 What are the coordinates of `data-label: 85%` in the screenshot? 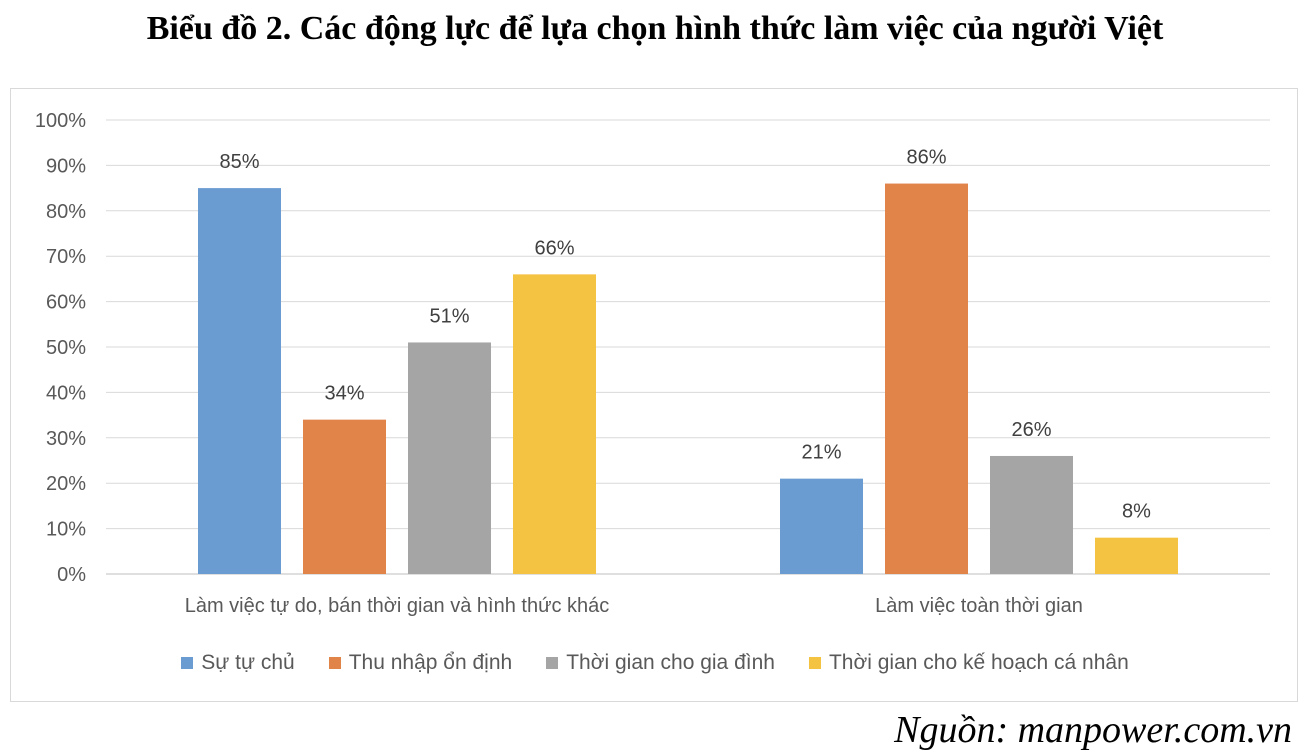 It's located at (239, 162).